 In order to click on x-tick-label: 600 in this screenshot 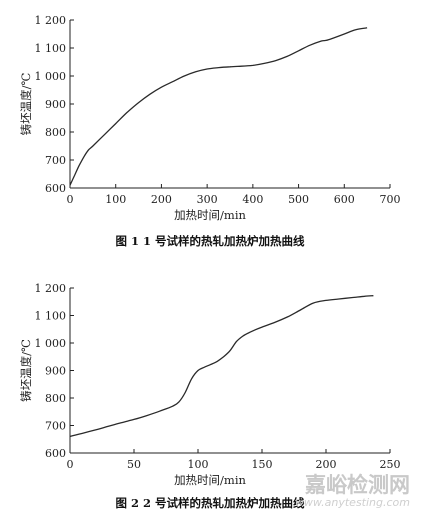, I will do `click(344, 199)`.